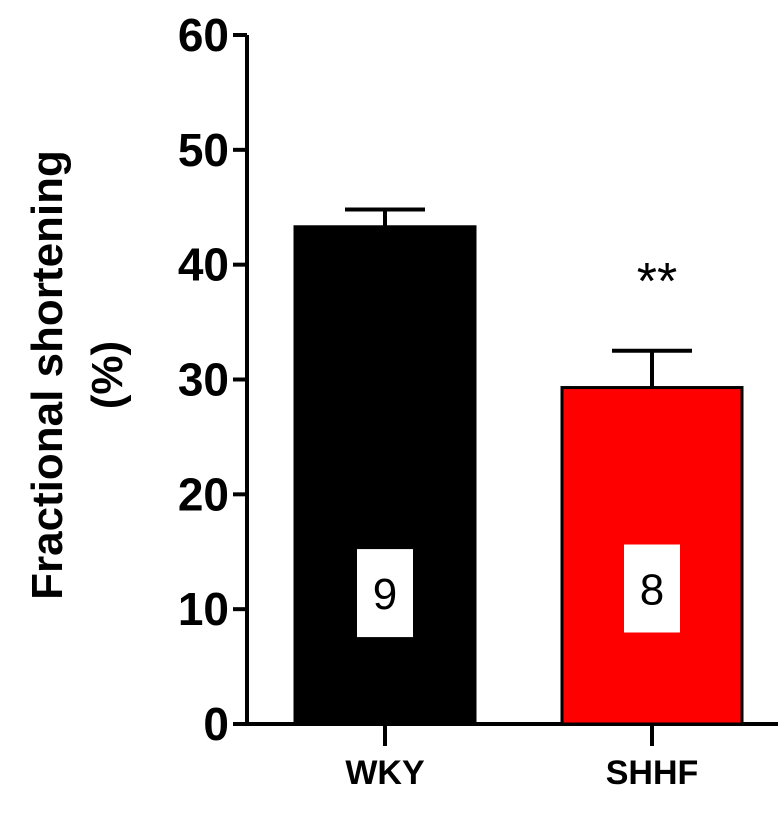 This screenshot has width=780, height=813. Describe the element at coordinates (47, 375) in the screenshot. I see `y-axis-title-line-1: Fractional shortening` at that location.